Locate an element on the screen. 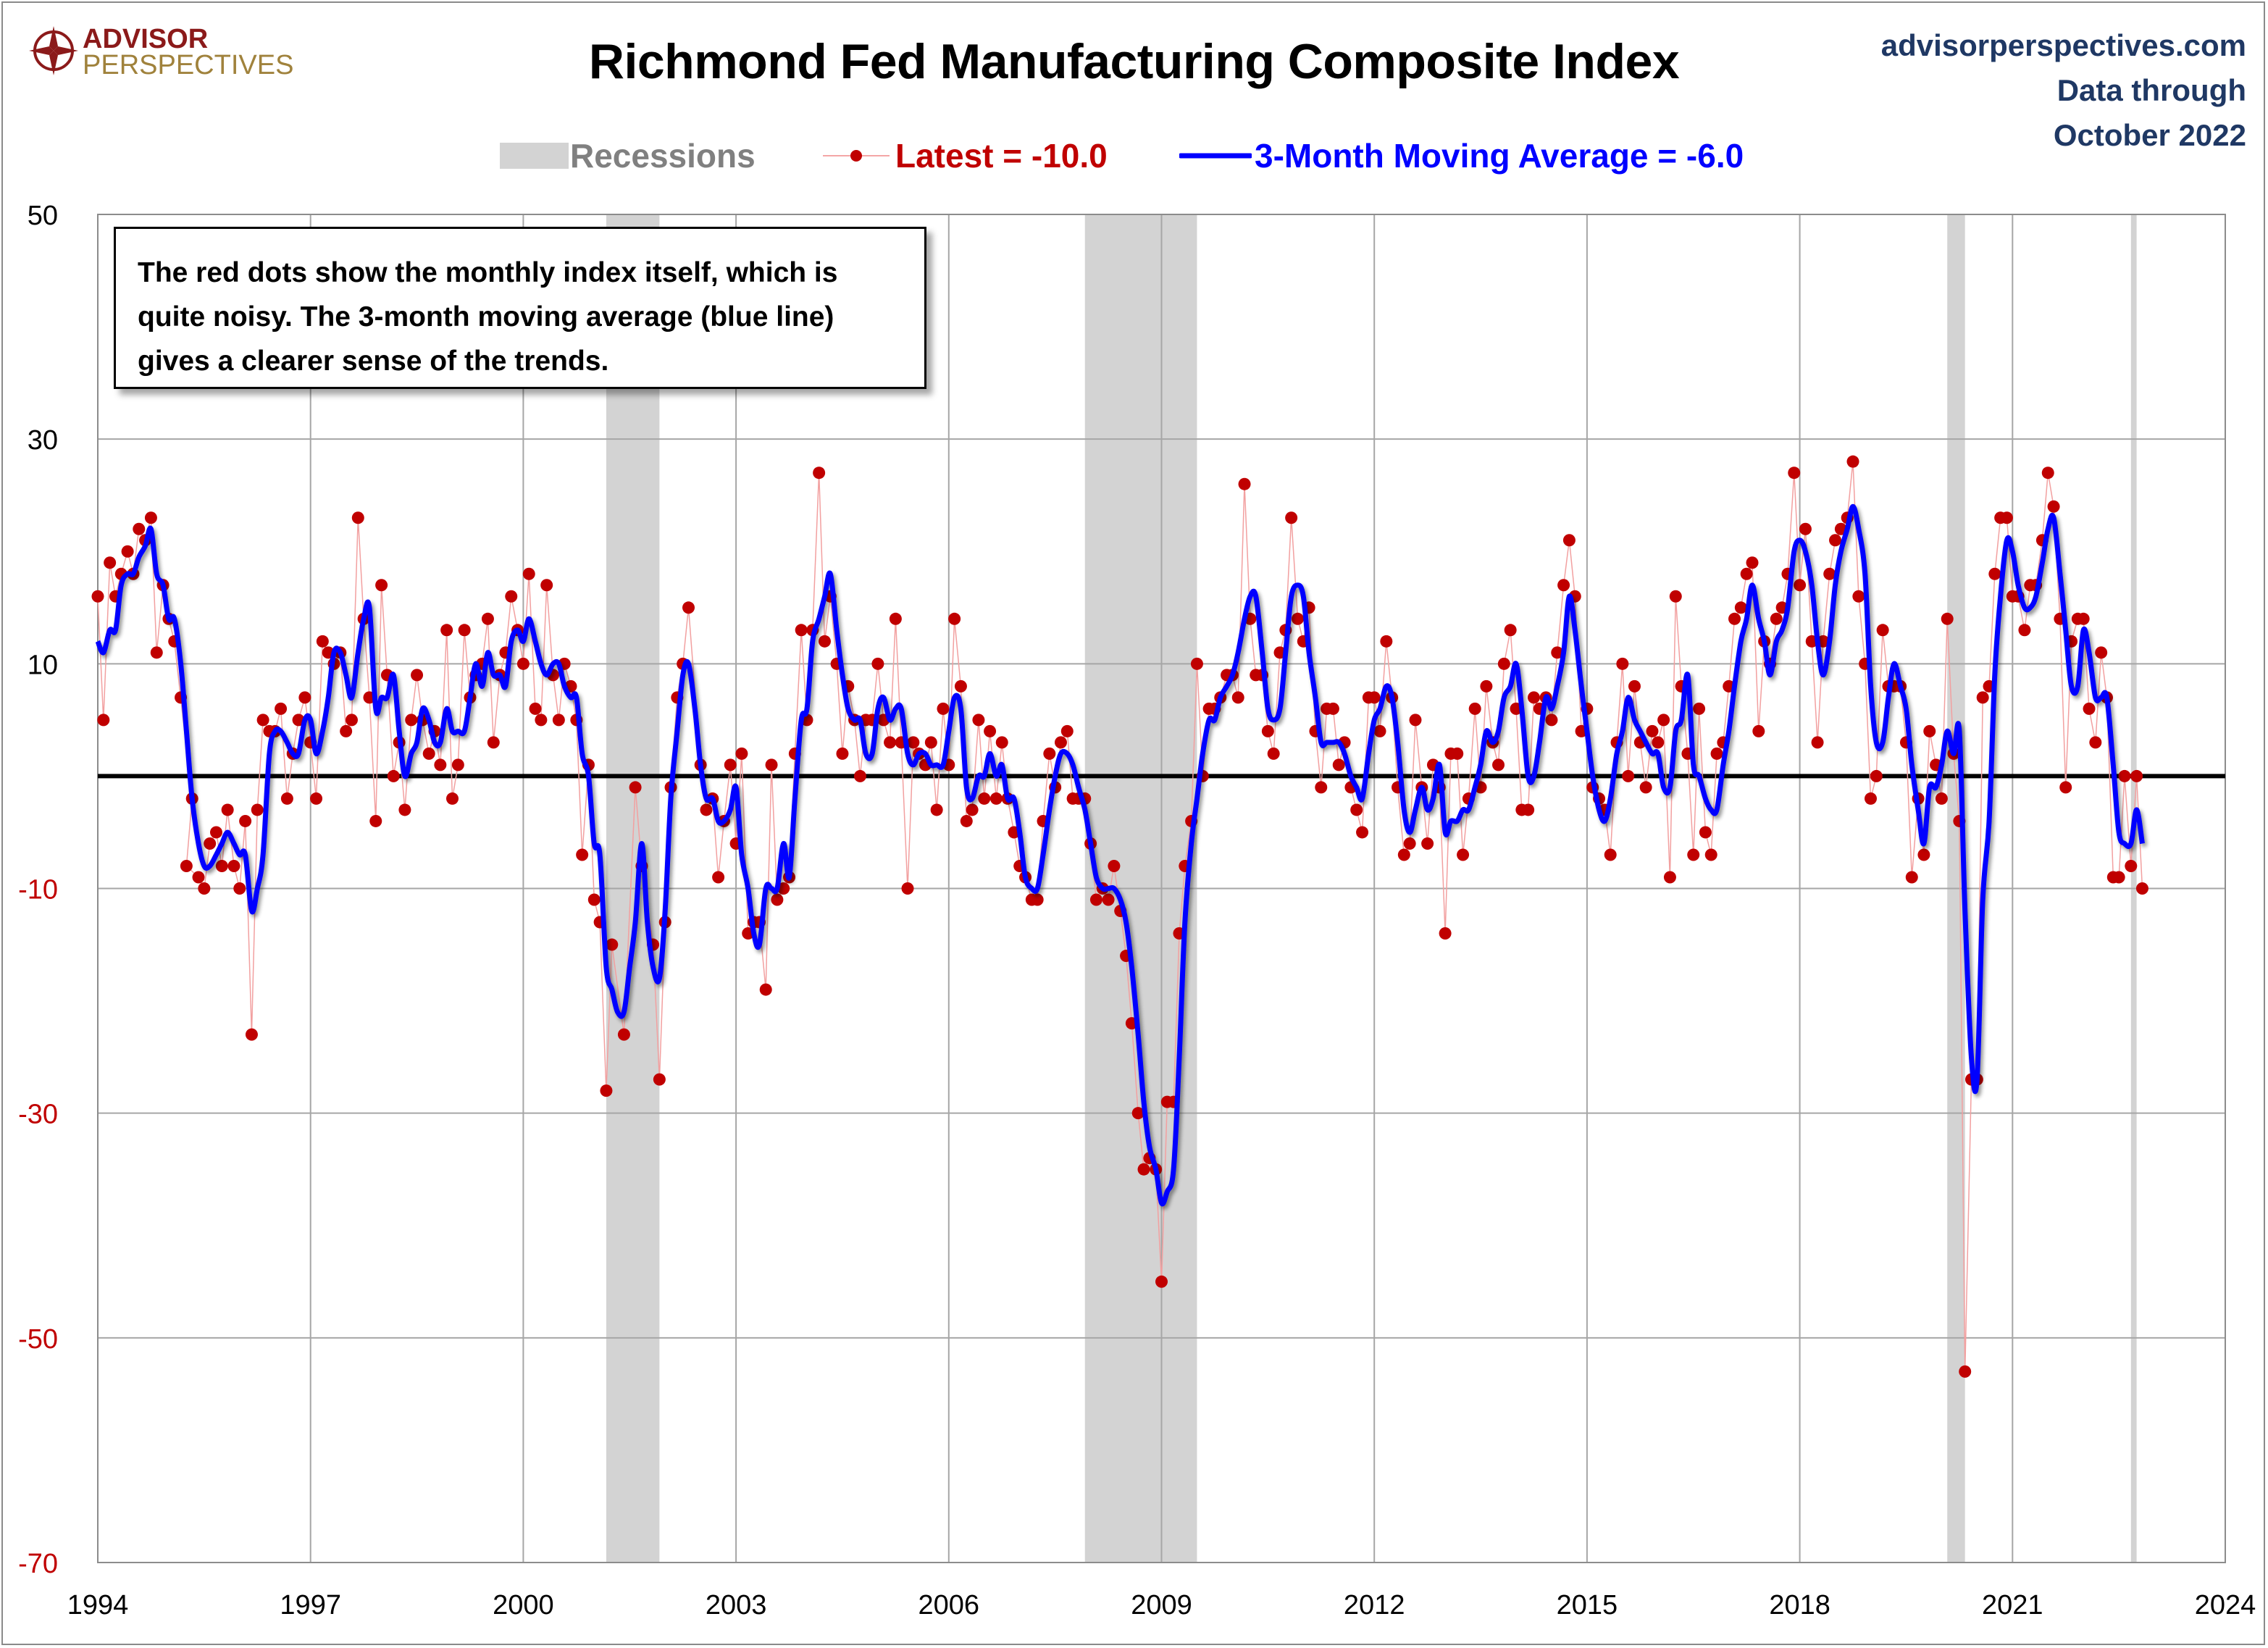 The image size is (2268, 1648). legend-latest-label: Latest = -10.0 is located at coordinates (1002, 156).